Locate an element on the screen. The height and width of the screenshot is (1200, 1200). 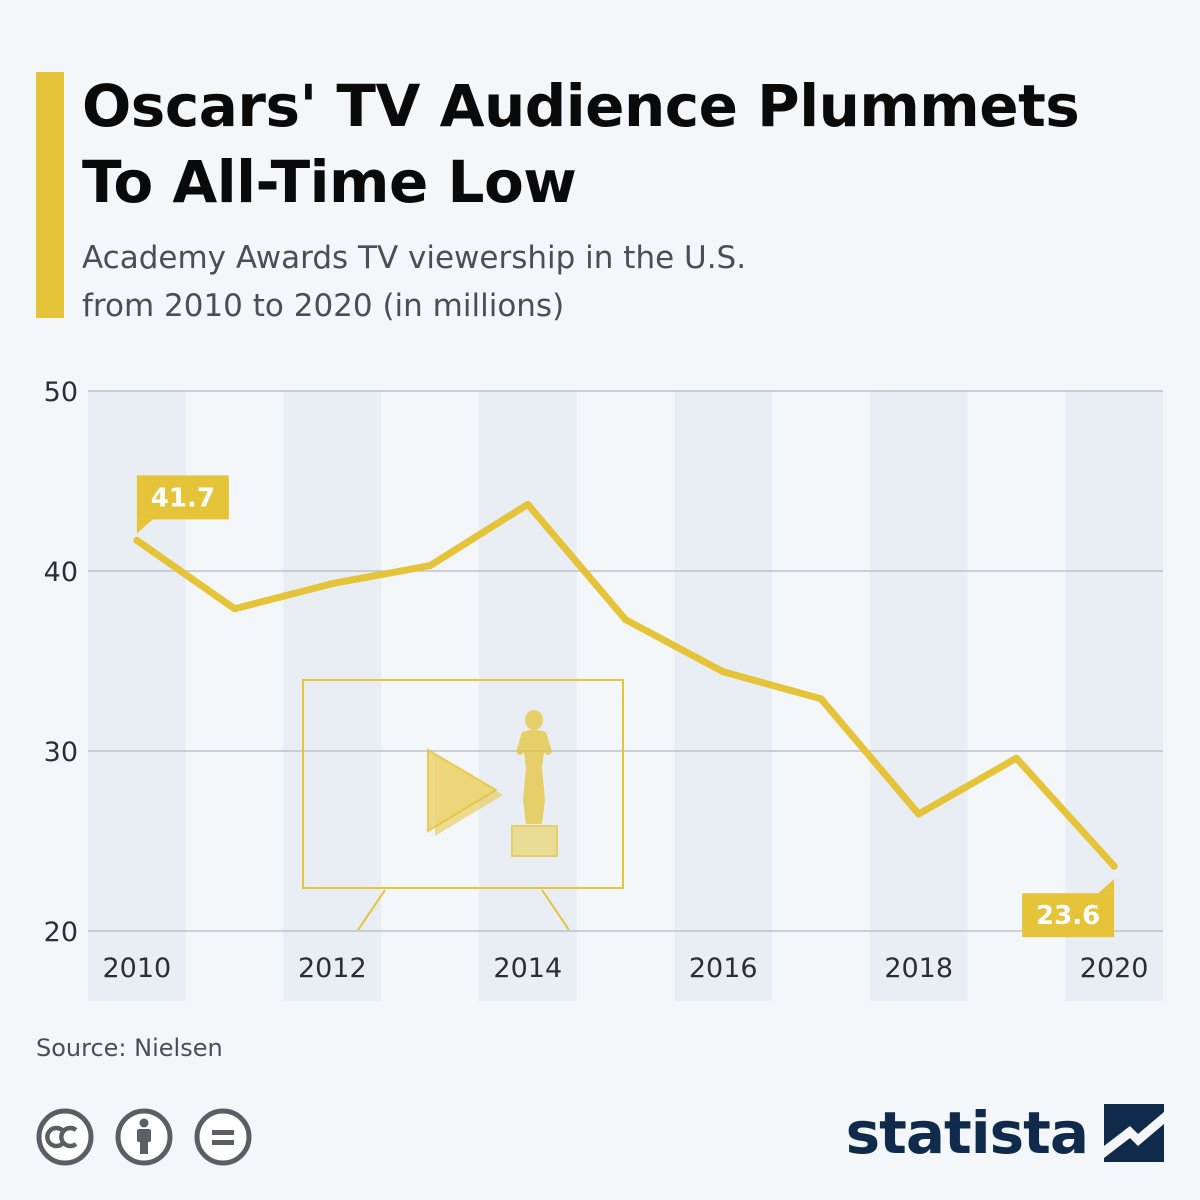
subtitle-line-2: from 2010 to 2020 (in millions) is located at coordinates (323, 306).